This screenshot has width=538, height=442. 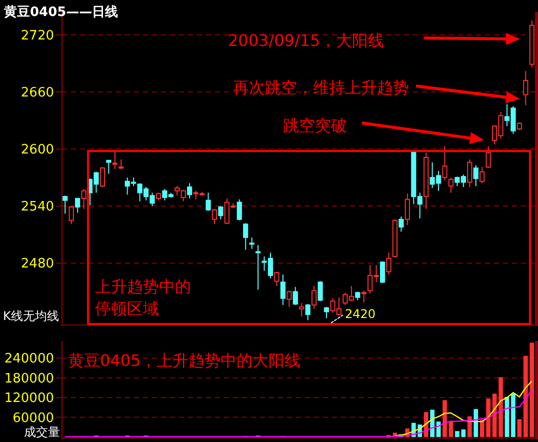 I want to click on y-tick-label: 2720, so click(x=37, y=36).